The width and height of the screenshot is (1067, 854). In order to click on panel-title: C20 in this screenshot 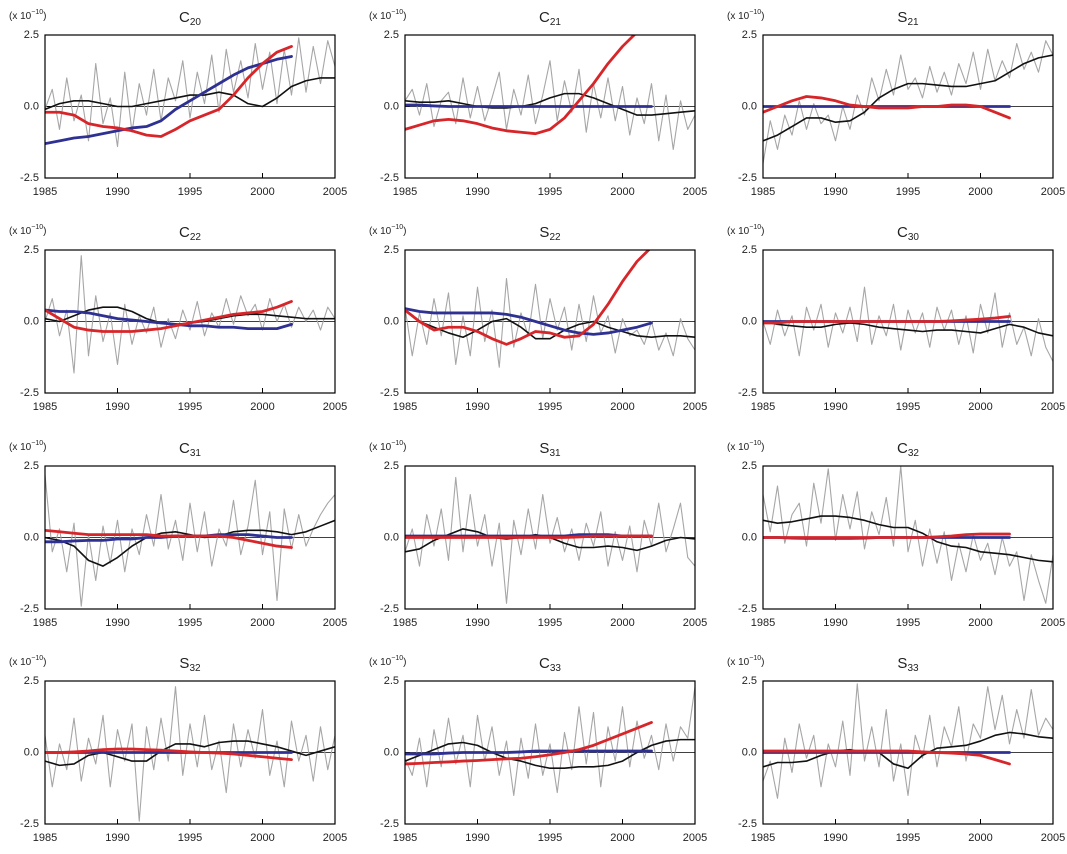, I will do `click(190, 18)`.